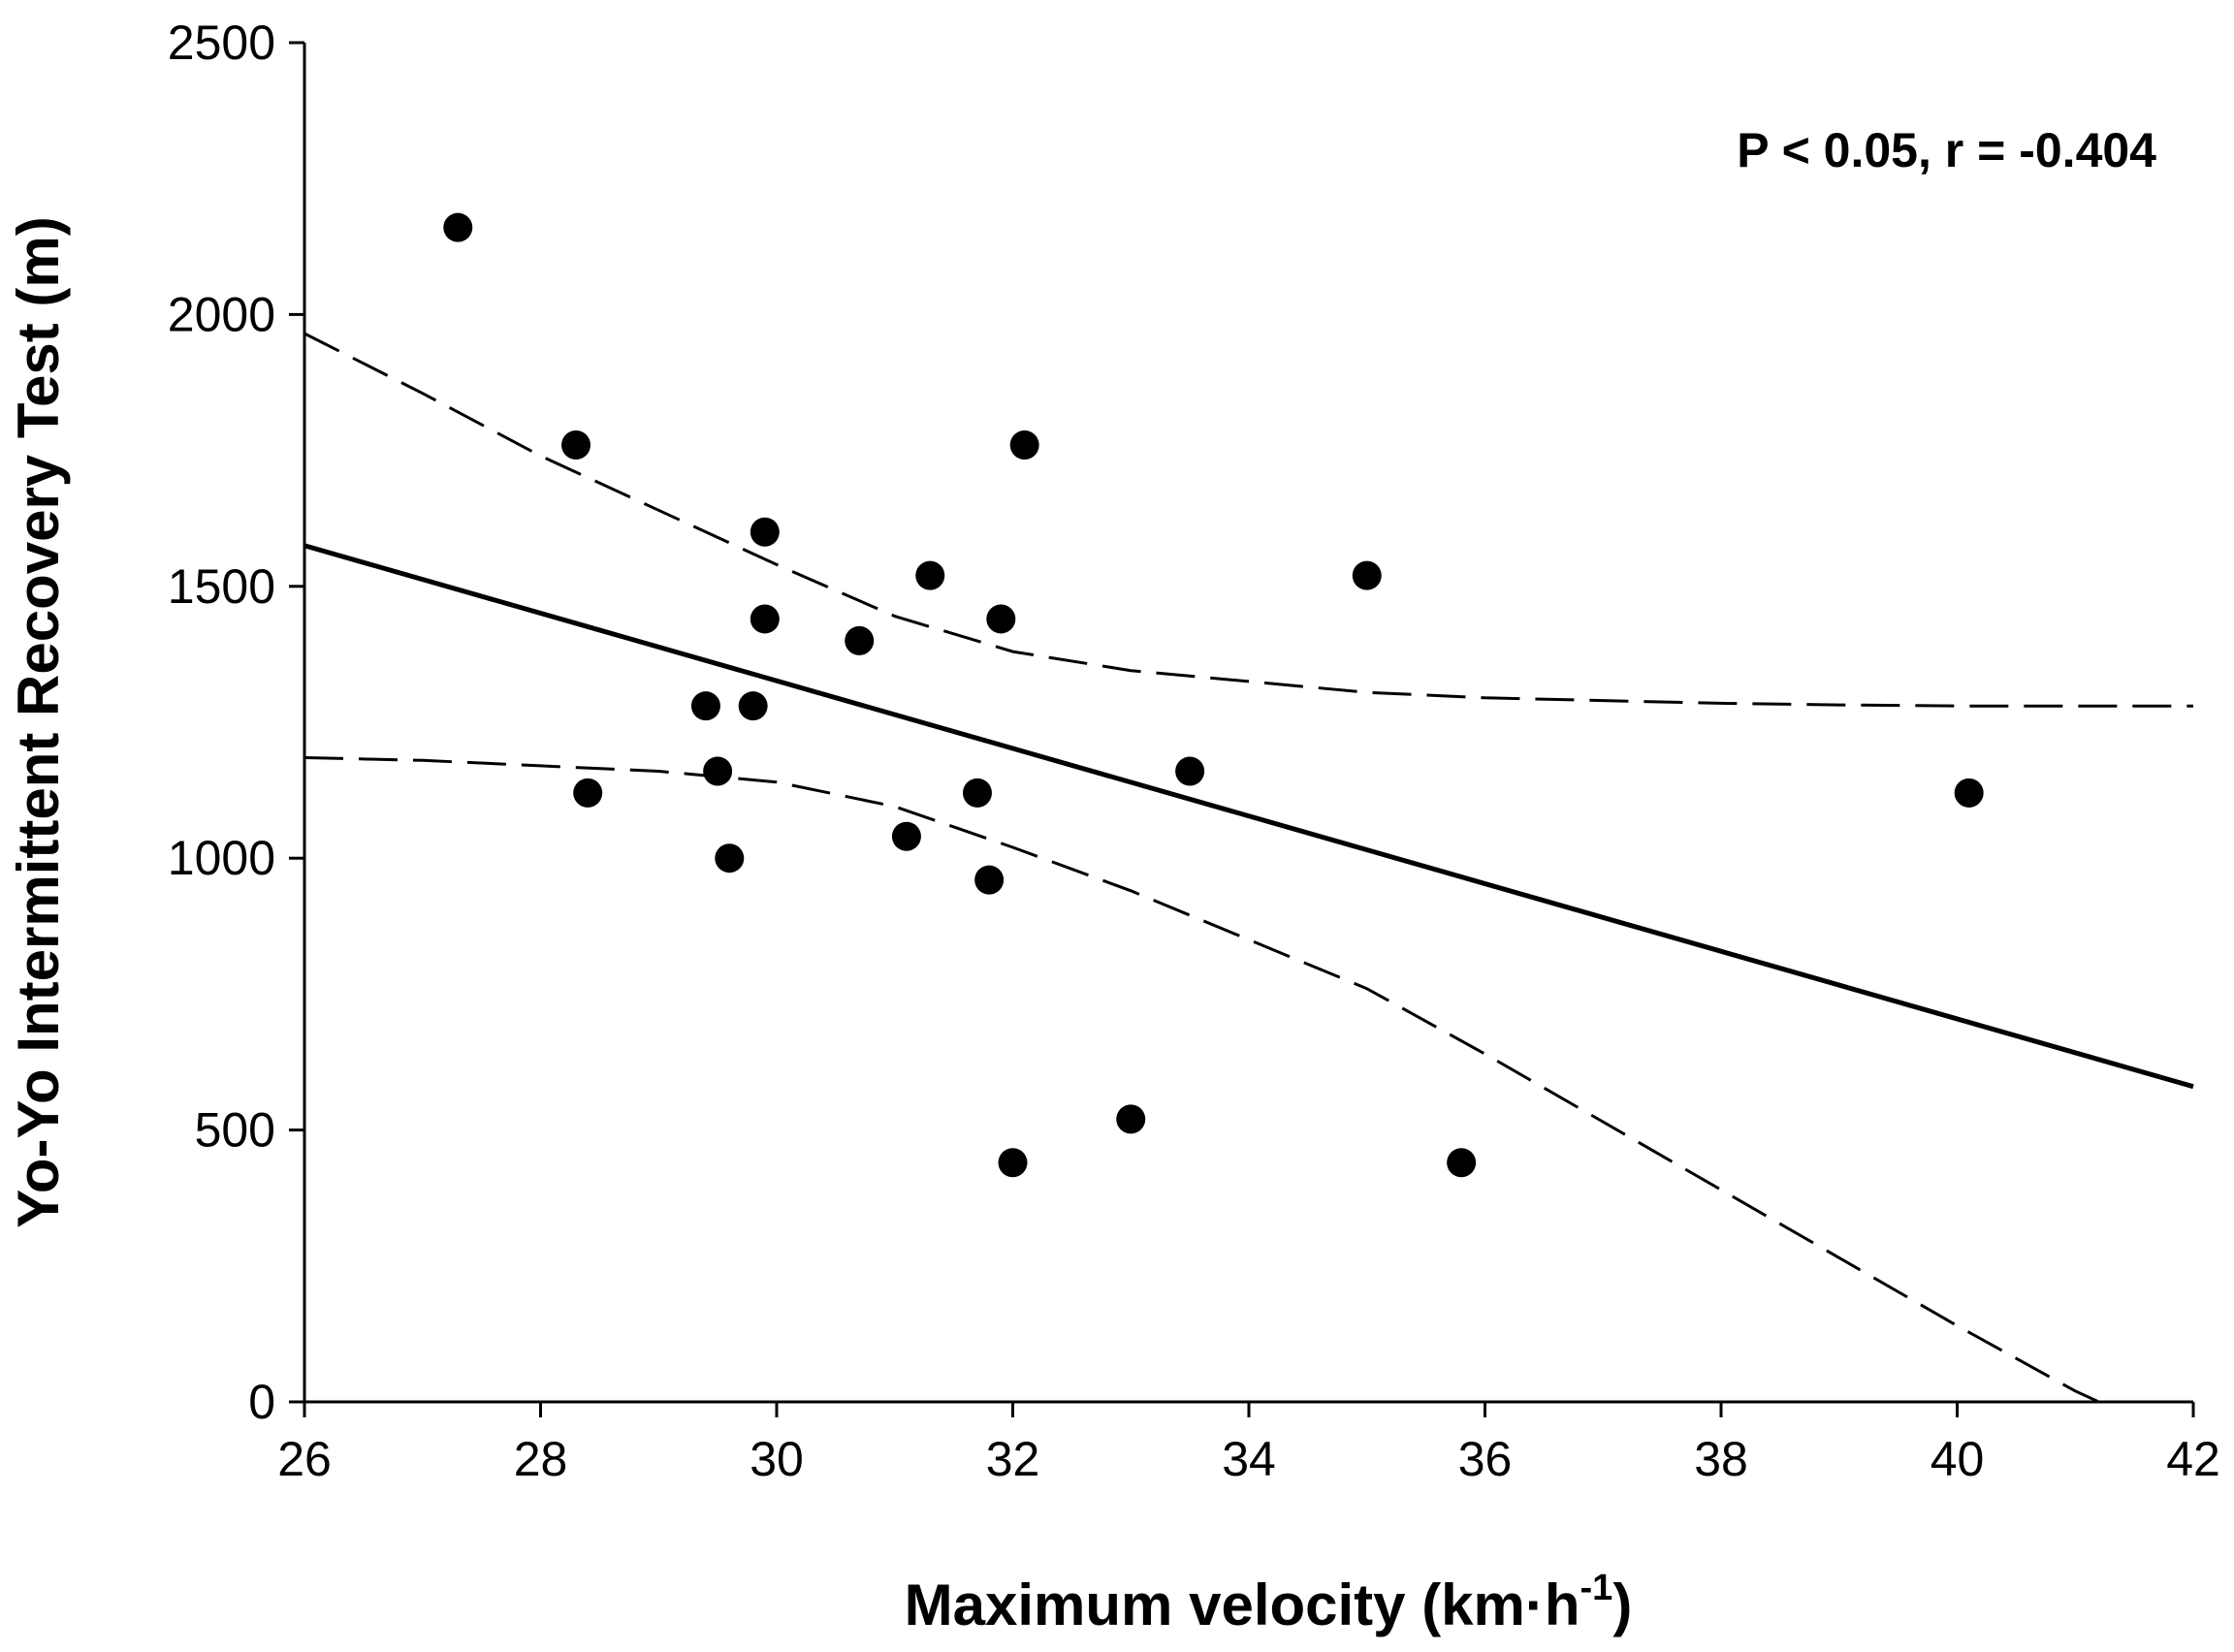 The width and height of the screenshot is (2234, 1652). I want to click on y-tick-label: 1500, so click(222, 587).